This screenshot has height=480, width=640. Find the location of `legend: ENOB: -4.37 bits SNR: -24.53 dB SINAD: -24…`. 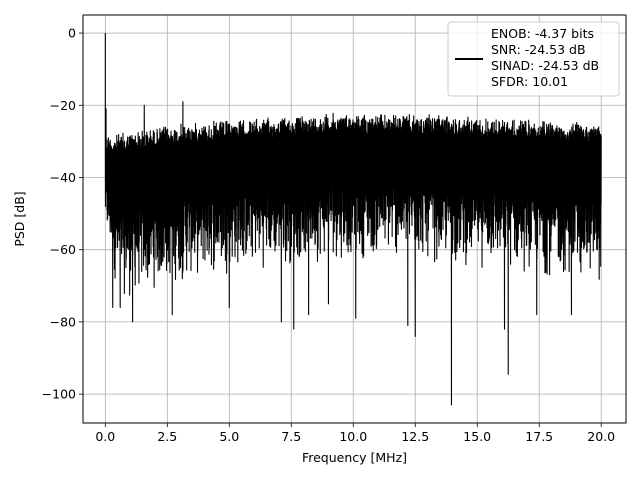

legend: ENOB: -4.37 bits SNR: -24.53 dB SINAD: -24… is located at coordinates (533, 59).